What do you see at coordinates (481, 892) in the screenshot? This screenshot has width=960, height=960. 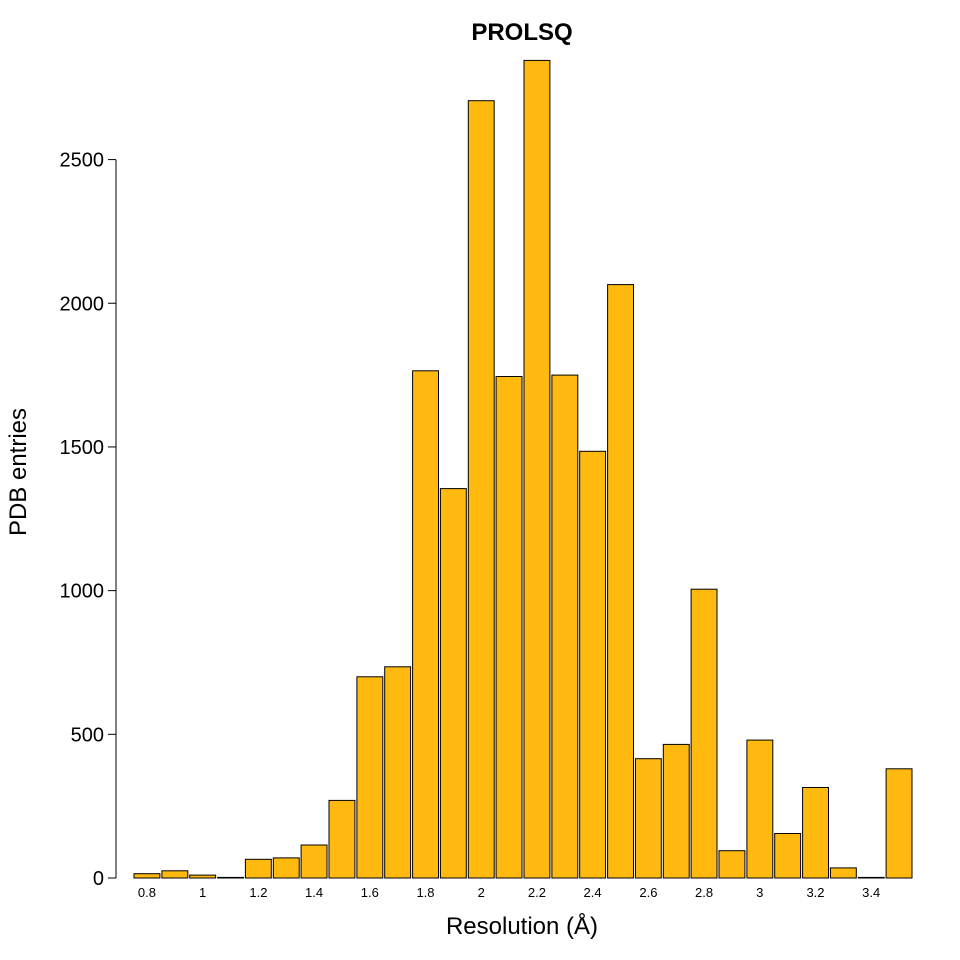 I see `x-tick-label: 2` at bounding box center [481, 892].